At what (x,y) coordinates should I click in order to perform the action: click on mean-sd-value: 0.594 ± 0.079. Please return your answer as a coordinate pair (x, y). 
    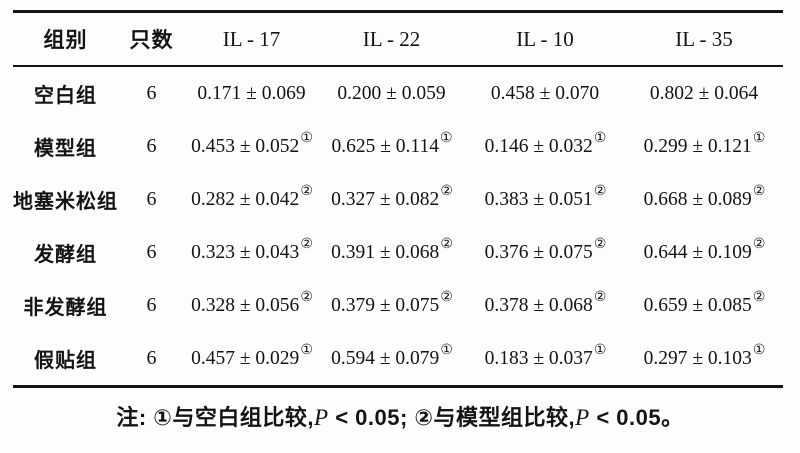
    Looking at the image, I should click on (385, 358).